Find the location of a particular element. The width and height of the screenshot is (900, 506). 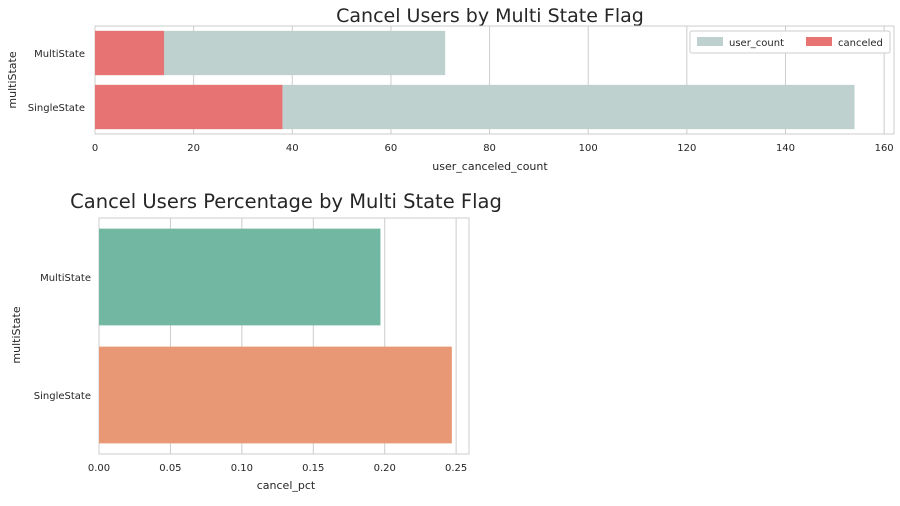

x-axis-label: user_canceled_count is located at coordinates (490, 166).